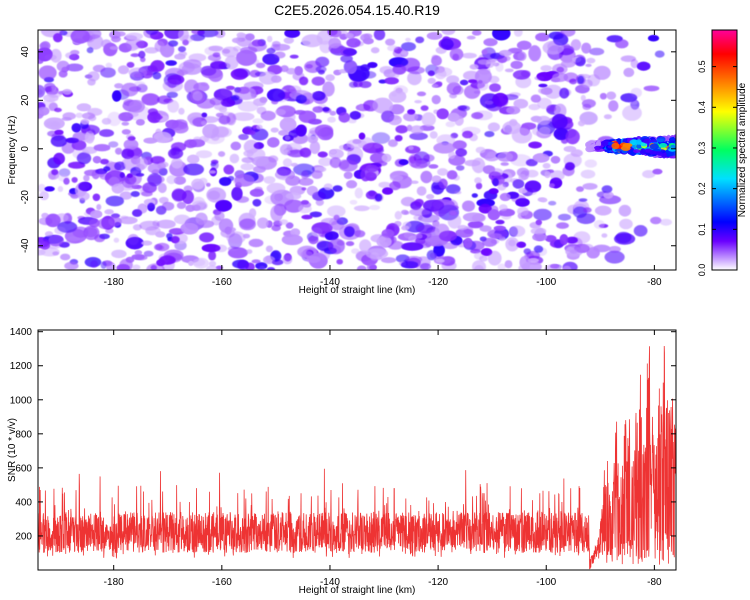 The width and height of the screenshot is (750, 600). Describe the element at coordinates (546, 282) in the screenshot. I see `spectrogram-x-tick-label: -100` at that location.